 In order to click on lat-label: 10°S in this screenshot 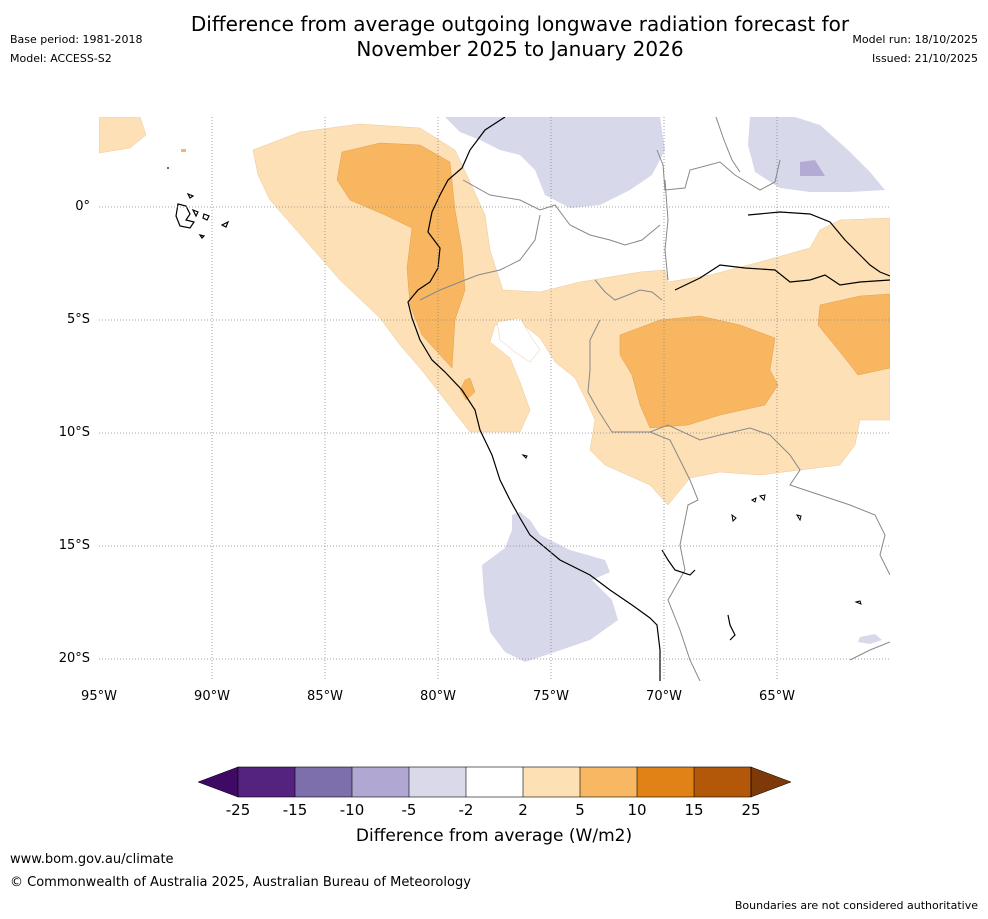, I will do `click(74, 432)`.